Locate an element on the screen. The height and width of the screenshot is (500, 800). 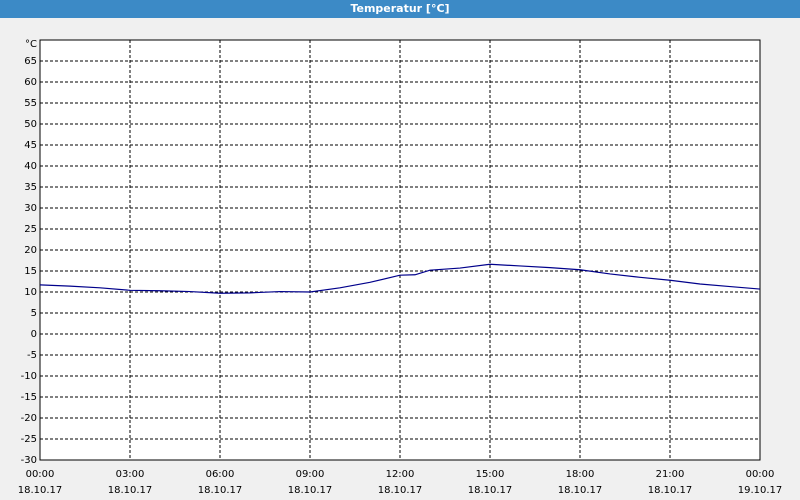
x-tick-date: 19.10.17 is located at coordinates (760, 490).